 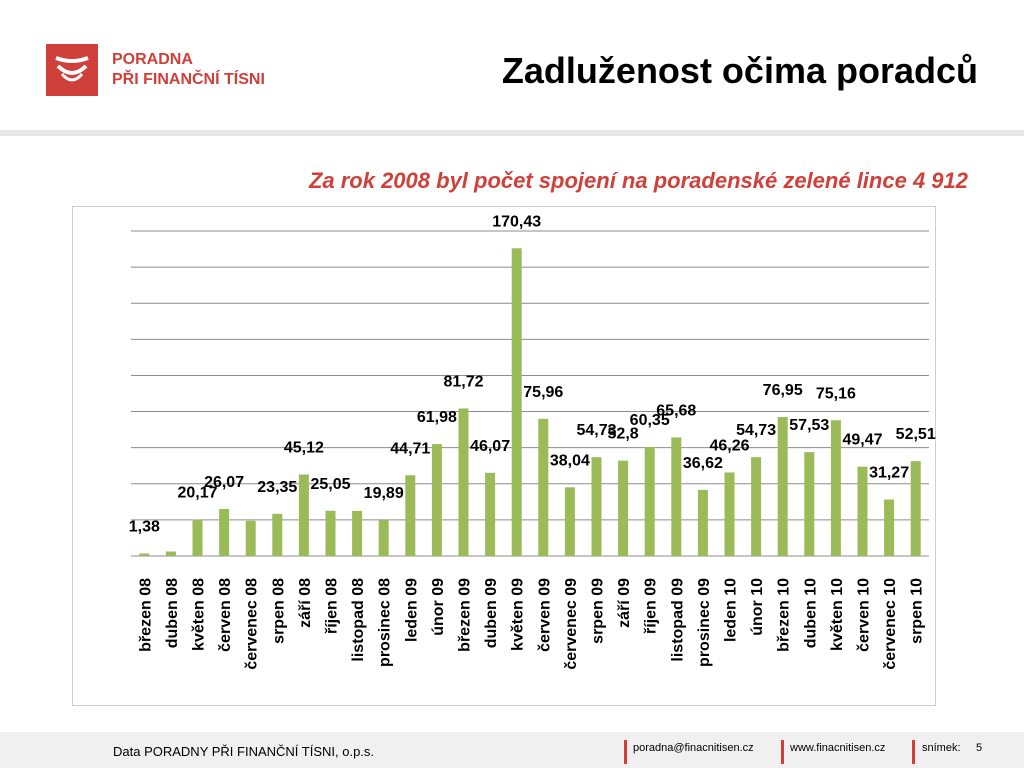 I want to click on data-label: 170,43, so click(x=516, y=221).